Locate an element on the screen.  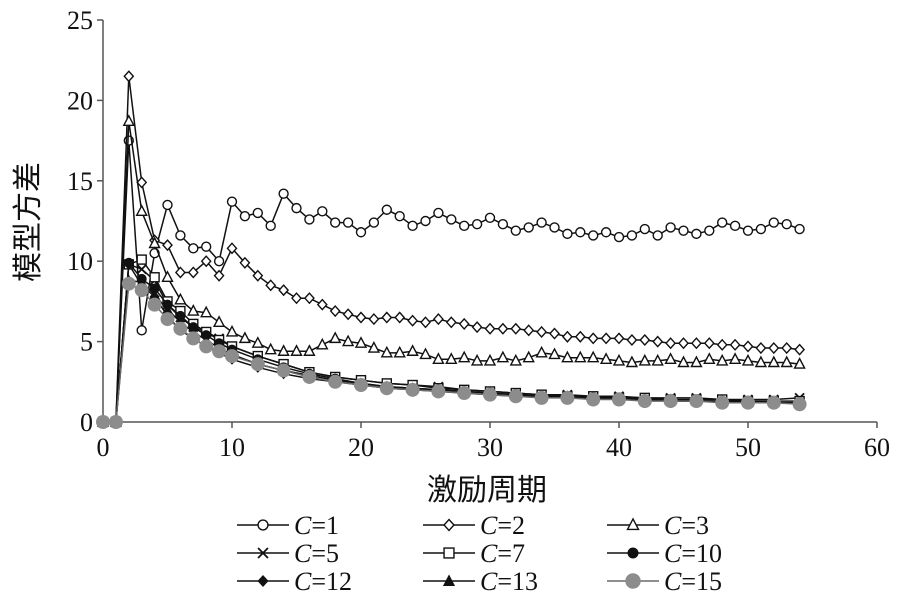
legend-label: C=5 is located at coordinates (316, 553).